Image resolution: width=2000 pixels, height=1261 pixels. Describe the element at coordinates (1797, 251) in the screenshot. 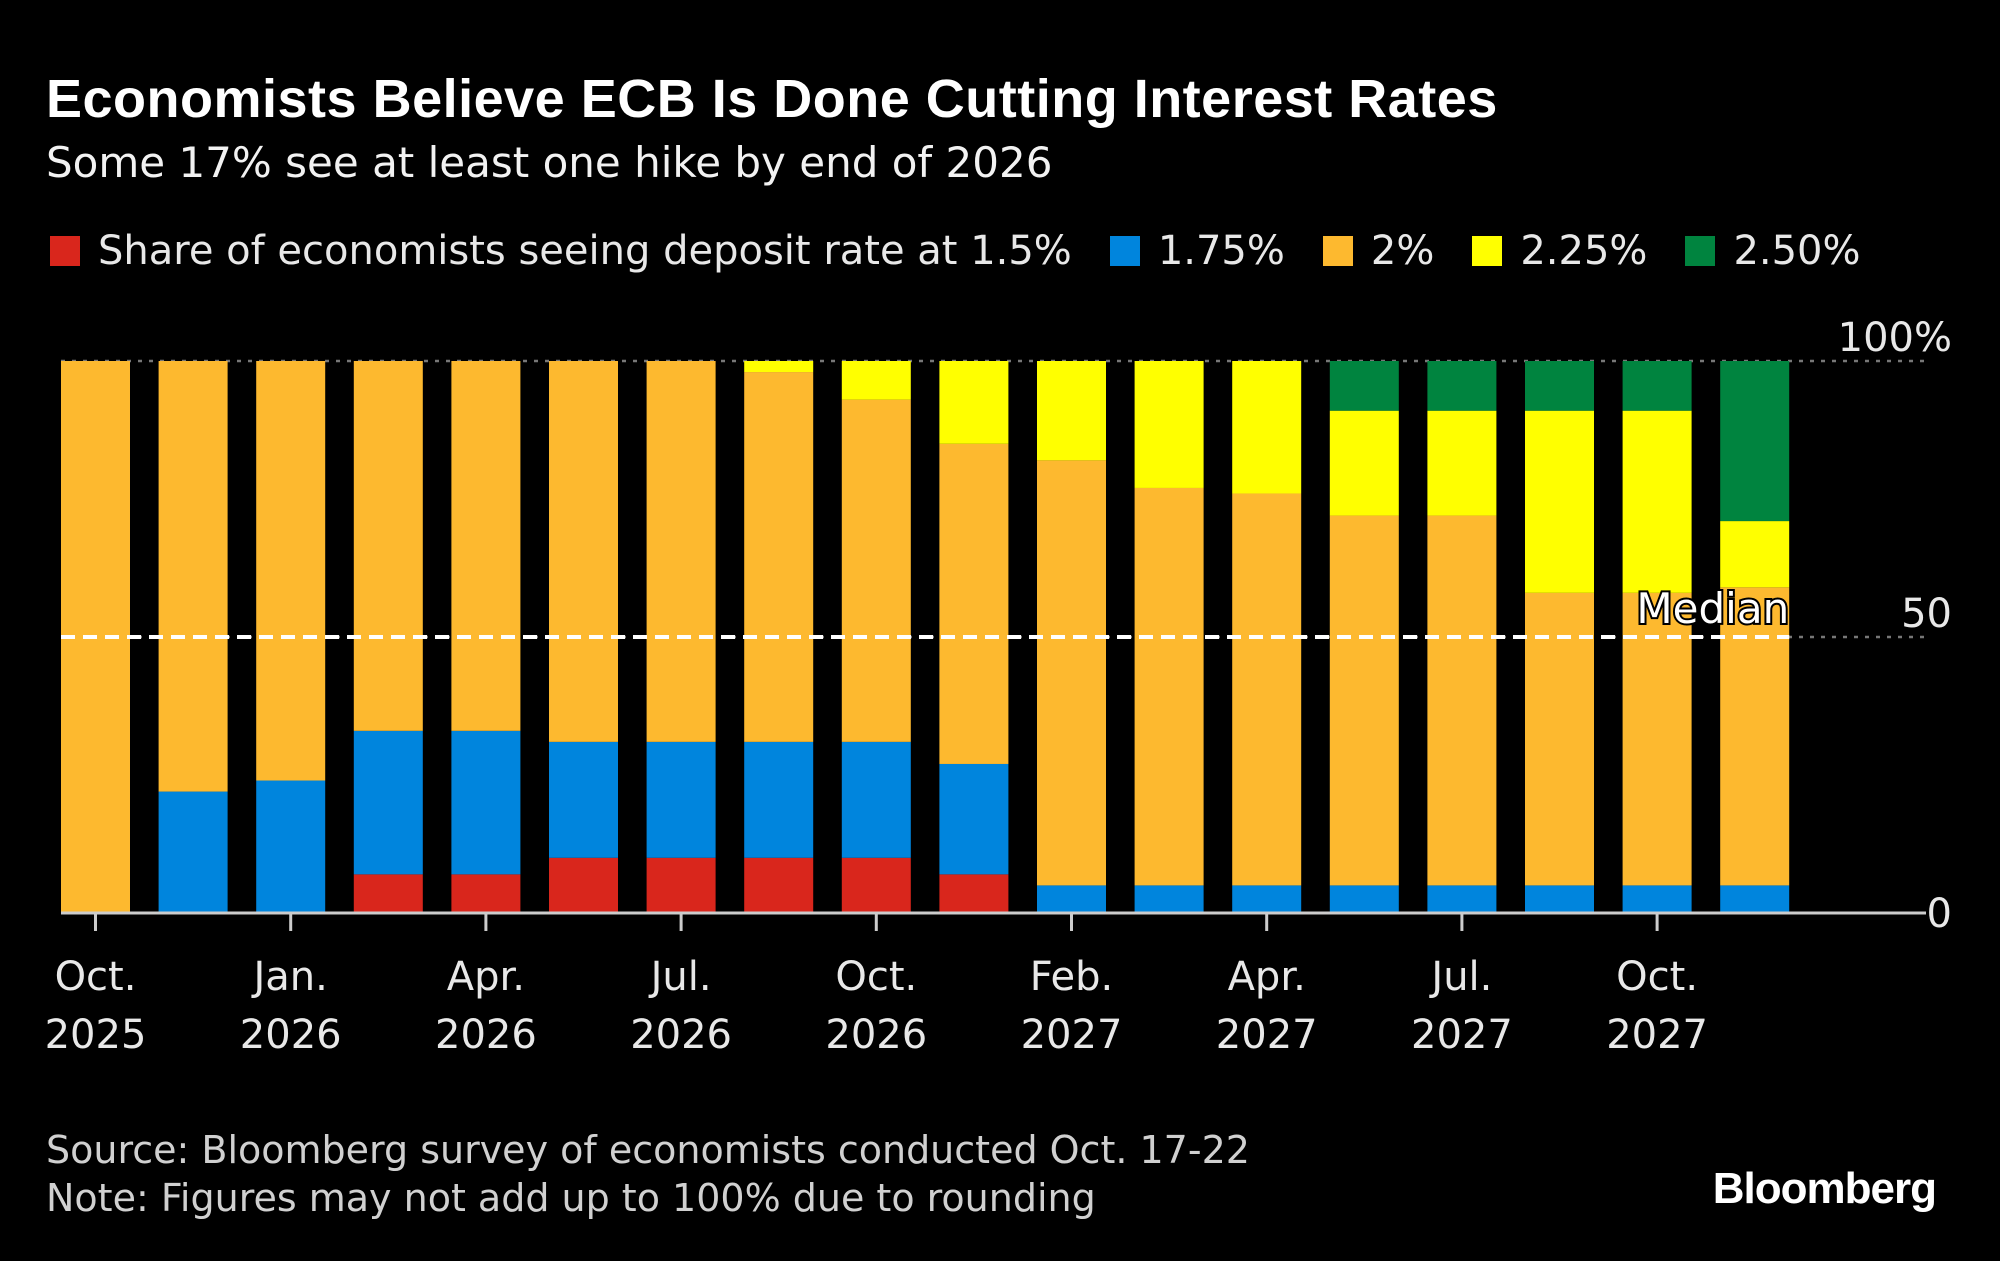

I see `legend-label: 2.50%` at that location.